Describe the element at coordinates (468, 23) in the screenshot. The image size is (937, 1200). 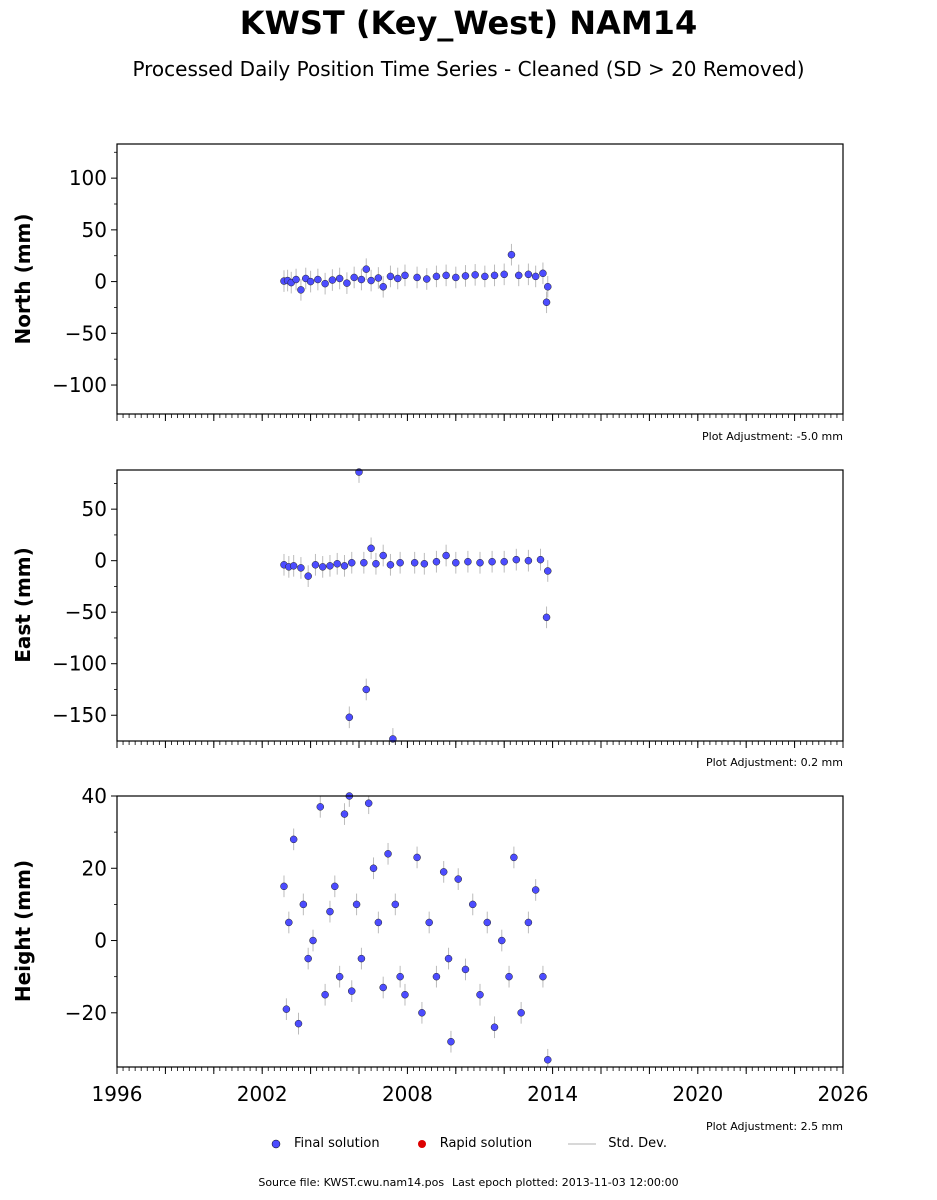
I see `chart-title: KWST (Key_West) NAM14` at that location.